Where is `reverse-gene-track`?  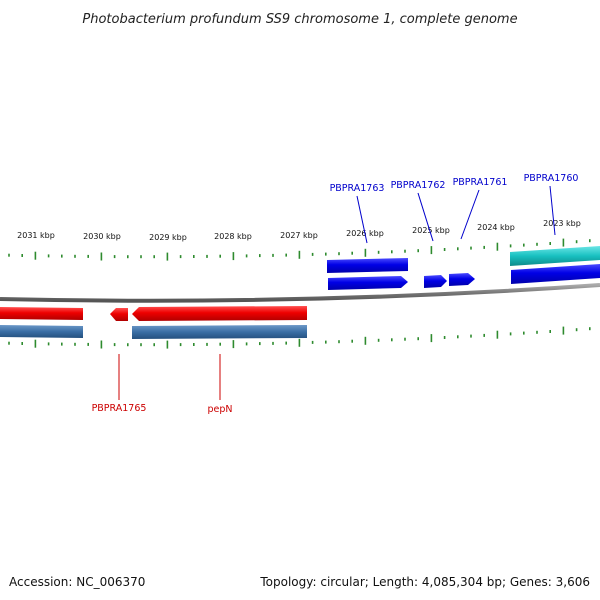 reverse-gene-track is located at coordinates (153, 332).